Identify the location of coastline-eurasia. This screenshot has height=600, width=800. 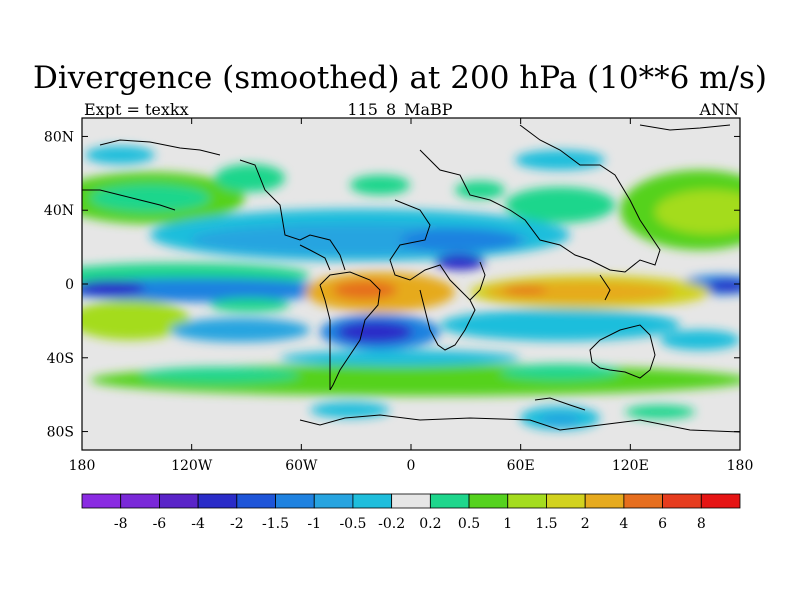
(540, 198).